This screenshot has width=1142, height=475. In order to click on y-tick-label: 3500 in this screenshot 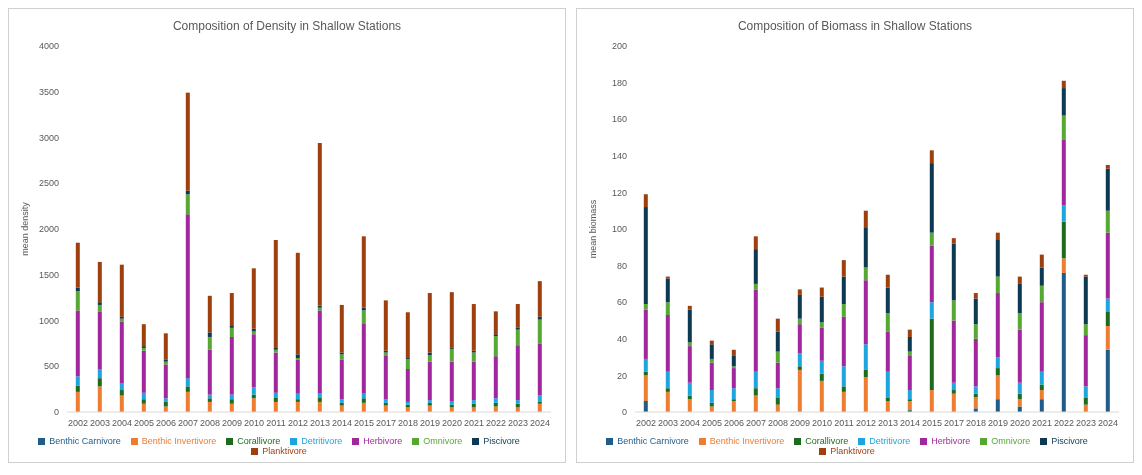, I will do `click(48, 91)`.